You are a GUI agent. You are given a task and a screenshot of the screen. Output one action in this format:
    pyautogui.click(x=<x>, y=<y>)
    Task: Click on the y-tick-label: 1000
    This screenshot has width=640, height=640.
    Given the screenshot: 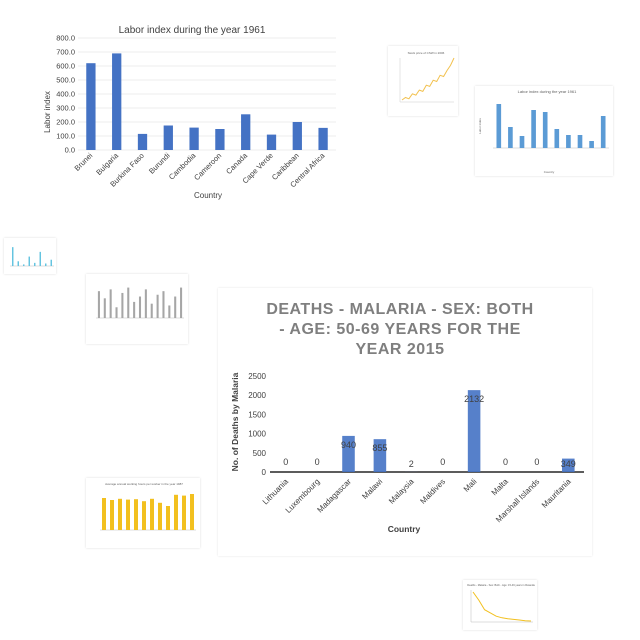 What is the action you would take?
    pyautogui.click(x=257, y=434)
    